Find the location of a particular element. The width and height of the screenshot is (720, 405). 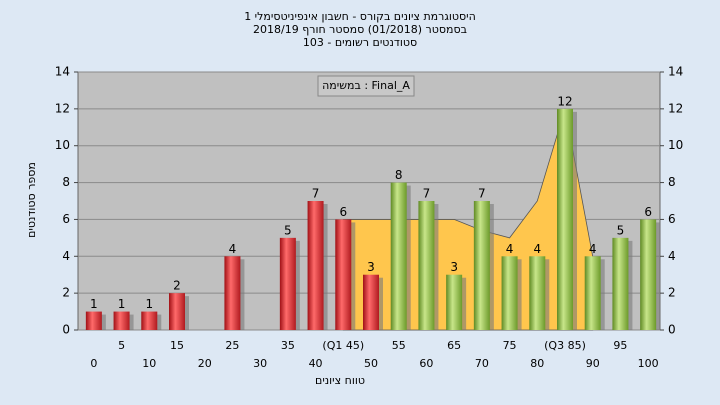

x-tick-label: 15 is located at coordinates (177, 345).